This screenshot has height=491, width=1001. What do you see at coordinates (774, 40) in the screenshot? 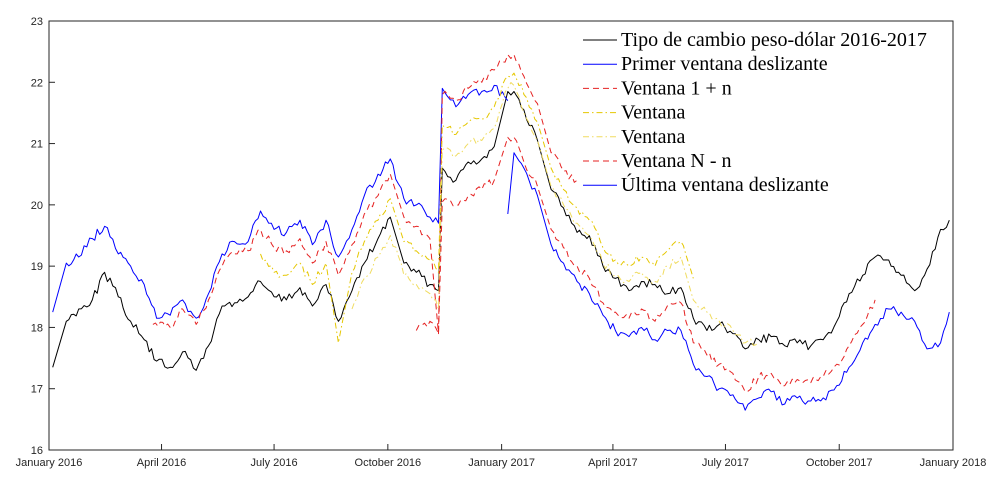
I see `legend-label-1: Tipo de cambio peso-dólar 2016-2017` at bounding box center [774, 40].